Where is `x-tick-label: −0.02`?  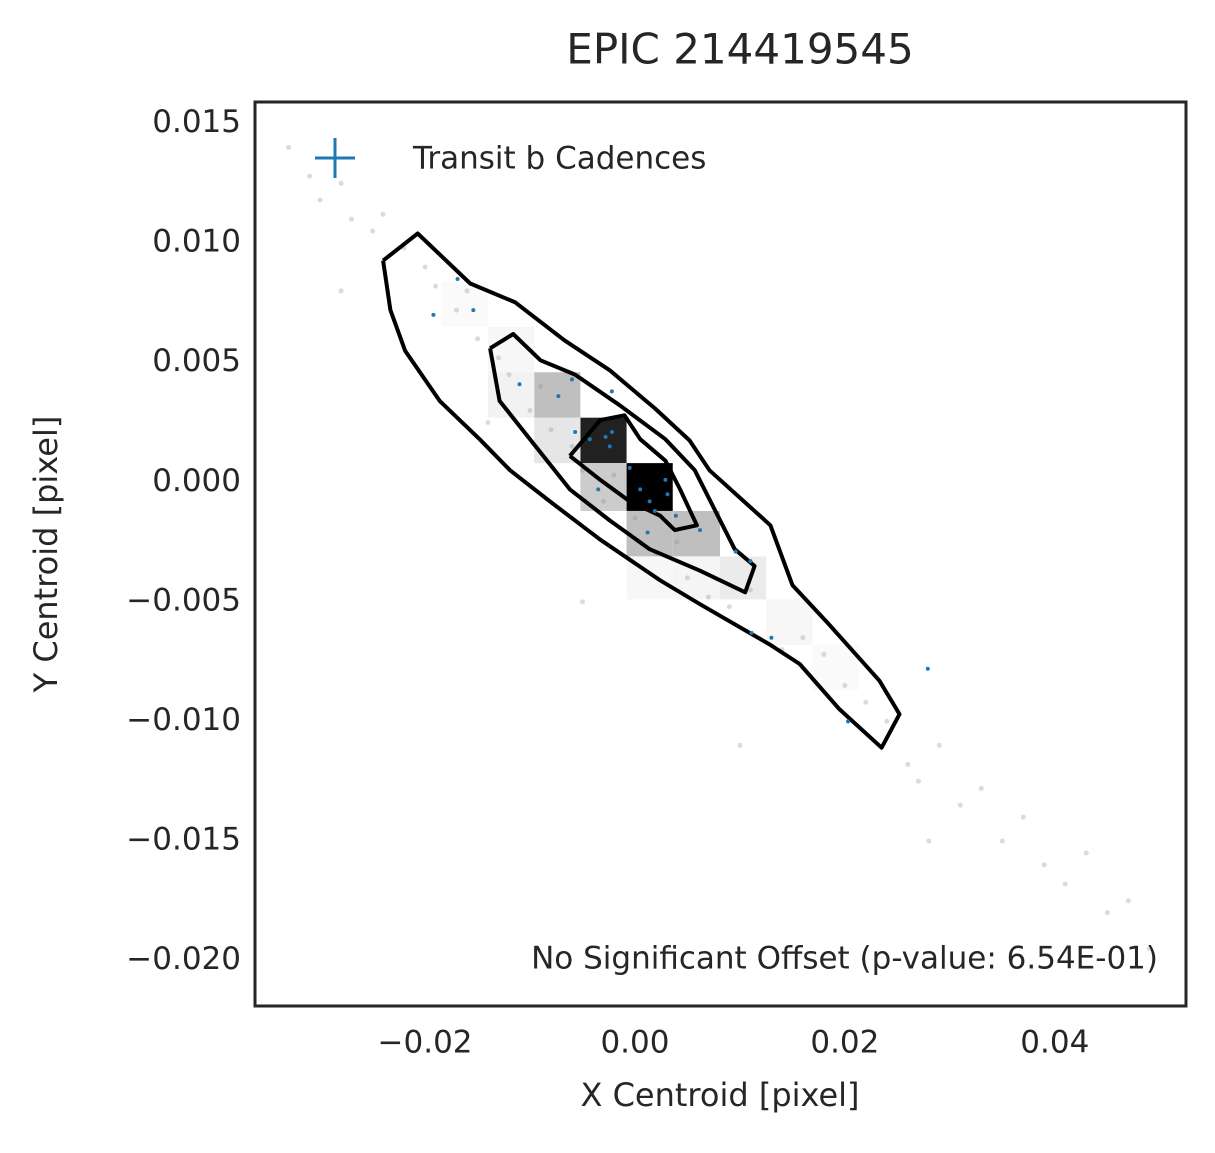
x-tick-label: −0.02 is located at coordinates (425, 1043).